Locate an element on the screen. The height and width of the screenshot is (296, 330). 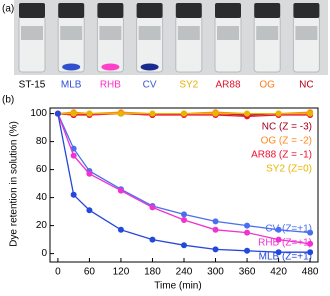
y-tick-label: 100 is located at coordinates (38, 113).